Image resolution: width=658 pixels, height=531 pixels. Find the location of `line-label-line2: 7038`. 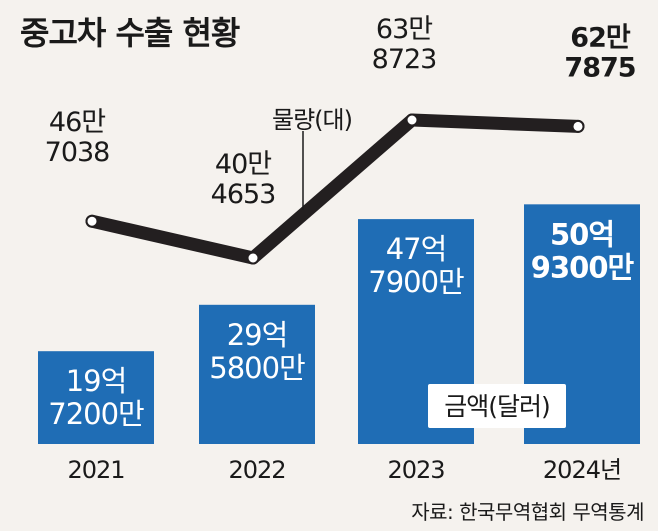

line-label-line2: 7038 is located at coordinates (77, 152).